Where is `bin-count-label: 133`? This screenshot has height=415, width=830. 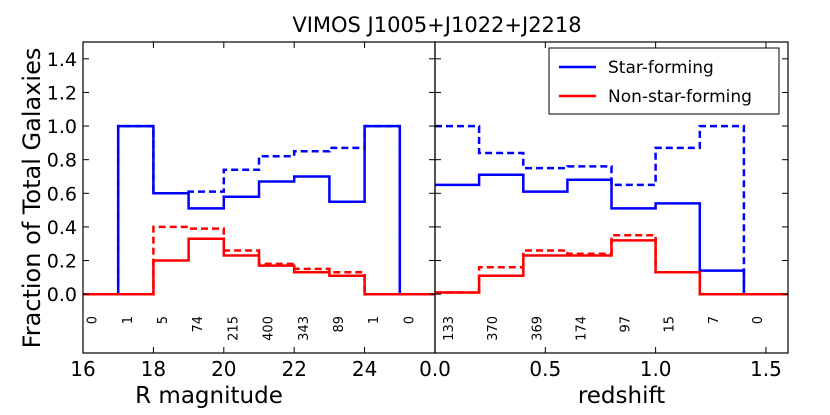 bin-count-label: 133 is located at coordinates (449, 328).